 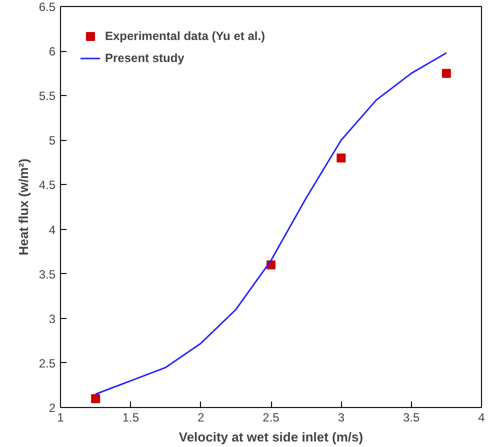 What do you see at coordinates (47, 96) in the screenshot?
I see `y-tick-label: 5.5` at bounding box center [47, 96].